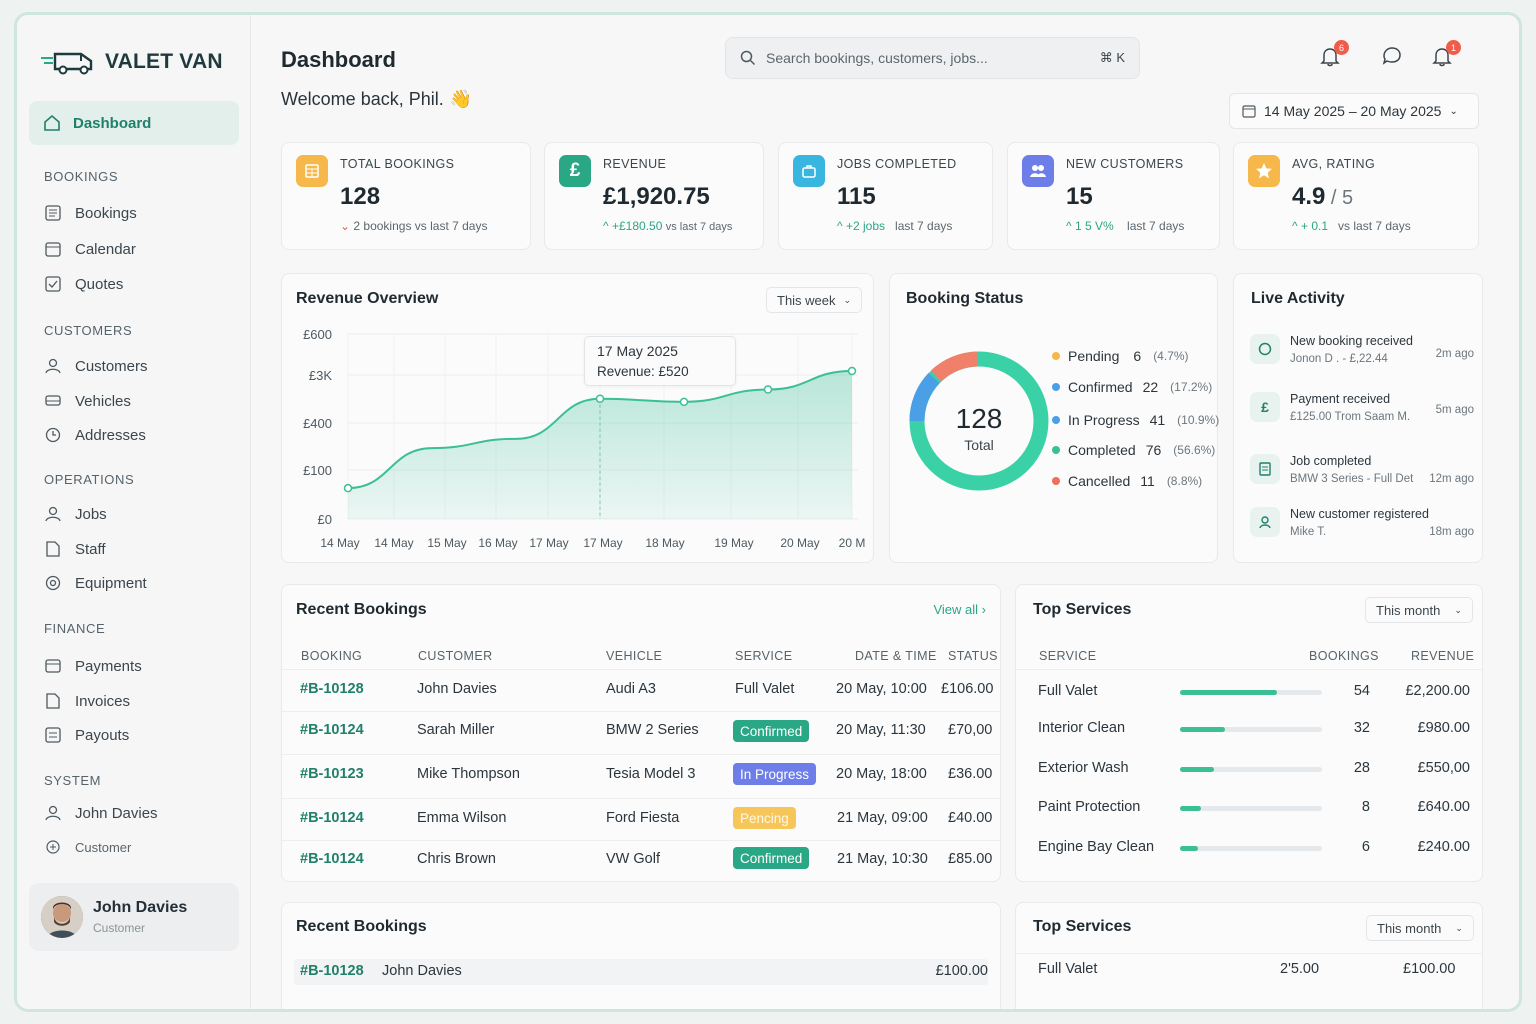 The height and width of the screenshot is (1024, 1536). Describe the element at coordinates (1120, 356) in the screenshot. I see `legend-pending: Pending 6 (4.7%)` at that location.